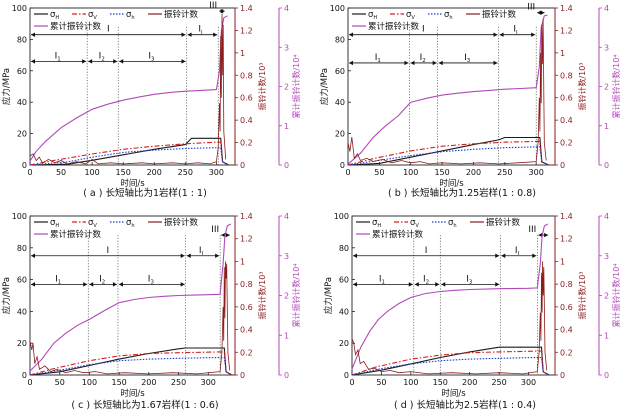 The height and width of the screenshot is (416, 640). What do you see at coordinates (76, 234) in the screenshot?
I see `legend-label-cum: 累计振铃计数` at bounding box center [76, 234].